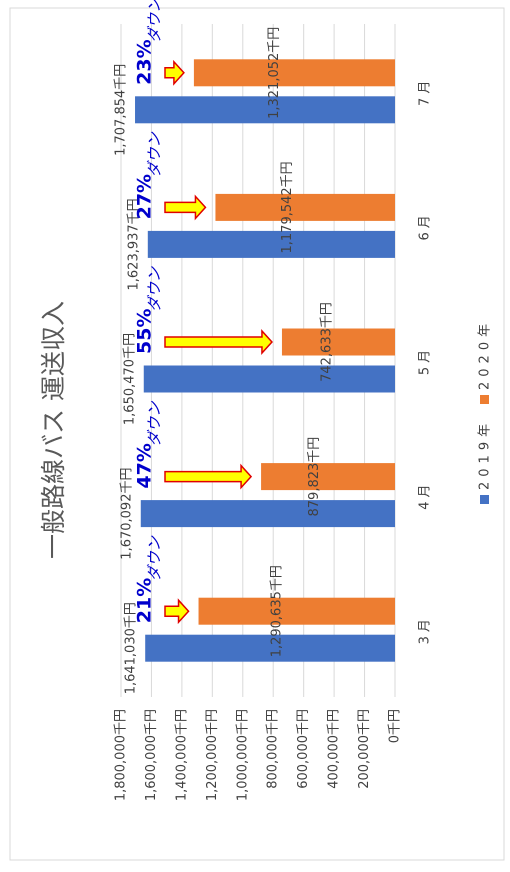 The image size is (510, 872). I want to click on y-tick-label: 1,400,000千円, so click(181, 755).